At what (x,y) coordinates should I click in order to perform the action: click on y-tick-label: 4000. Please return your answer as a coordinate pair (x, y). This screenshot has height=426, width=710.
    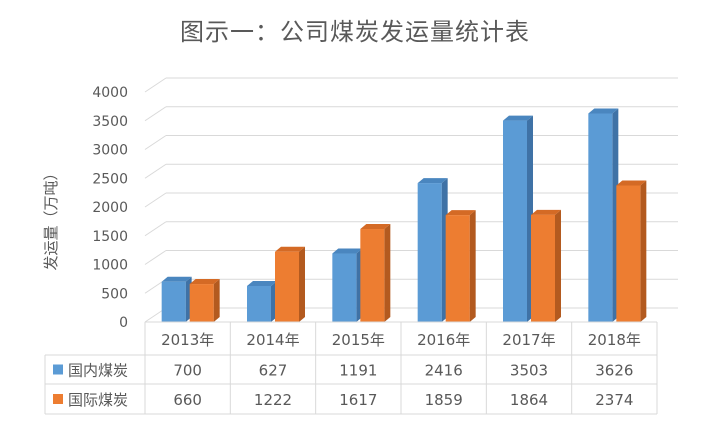
    Looking at the image, I should click on (110, 93).